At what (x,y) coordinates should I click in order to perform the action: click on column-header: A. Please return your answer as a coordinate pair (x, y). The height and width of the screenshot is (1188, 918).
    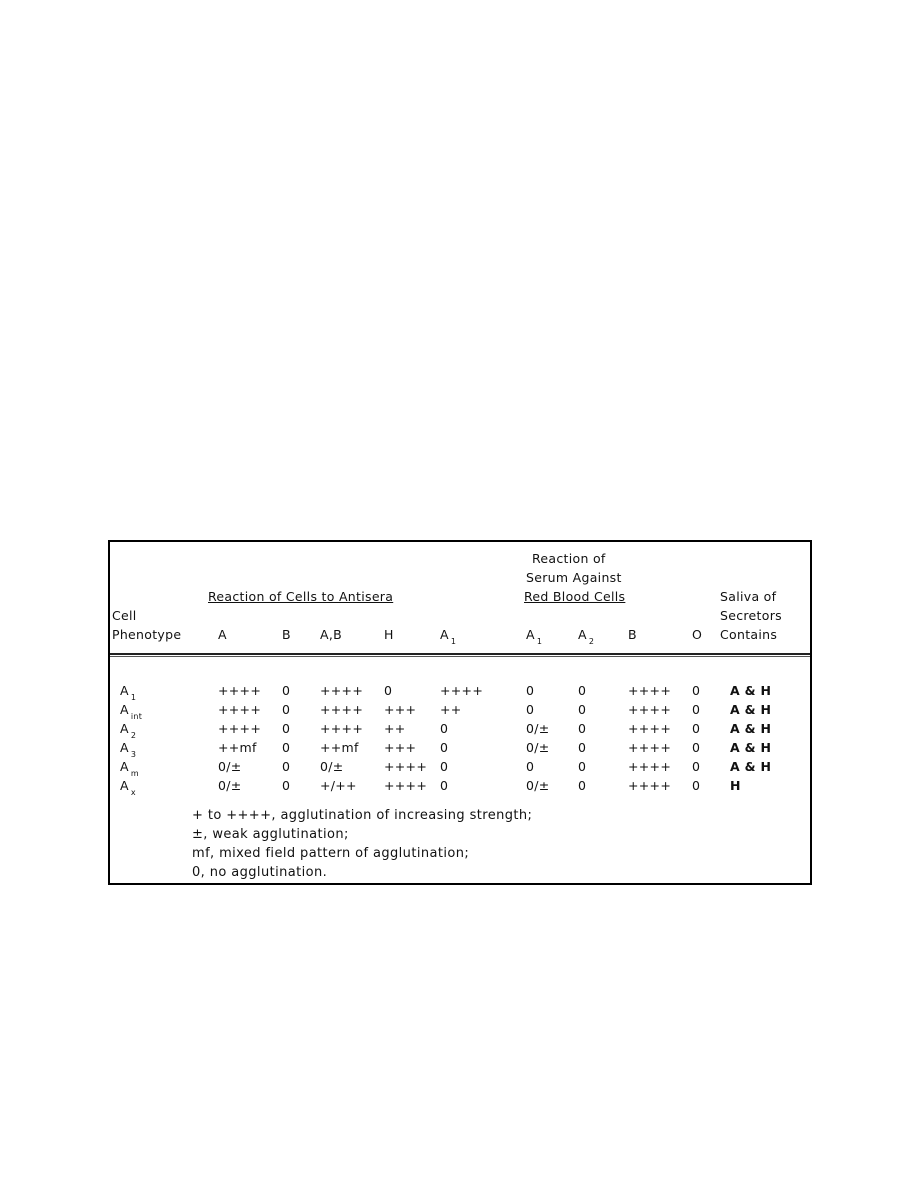
    Looking at the image, I should click on (222, 634).